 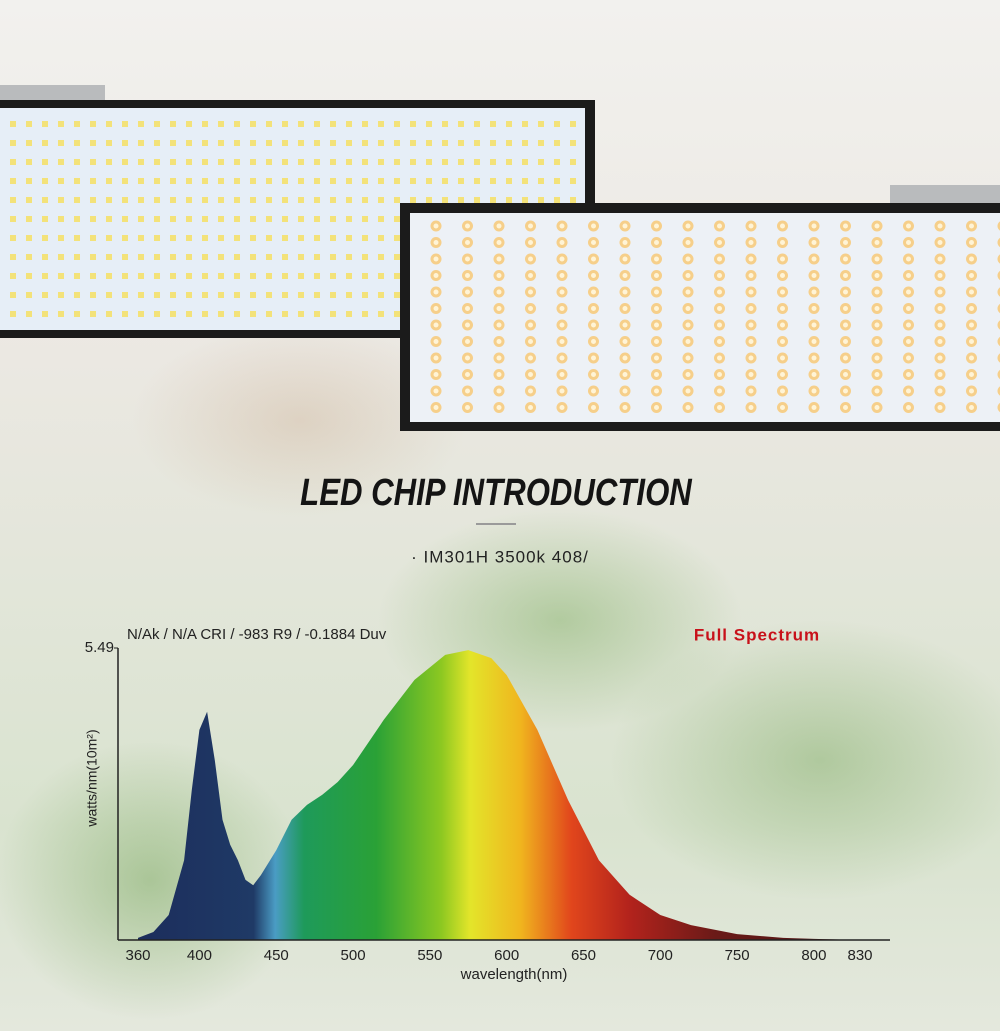 I want to click on subtitle: · IM301H 3500k 408/, so click(x=500, y=556).